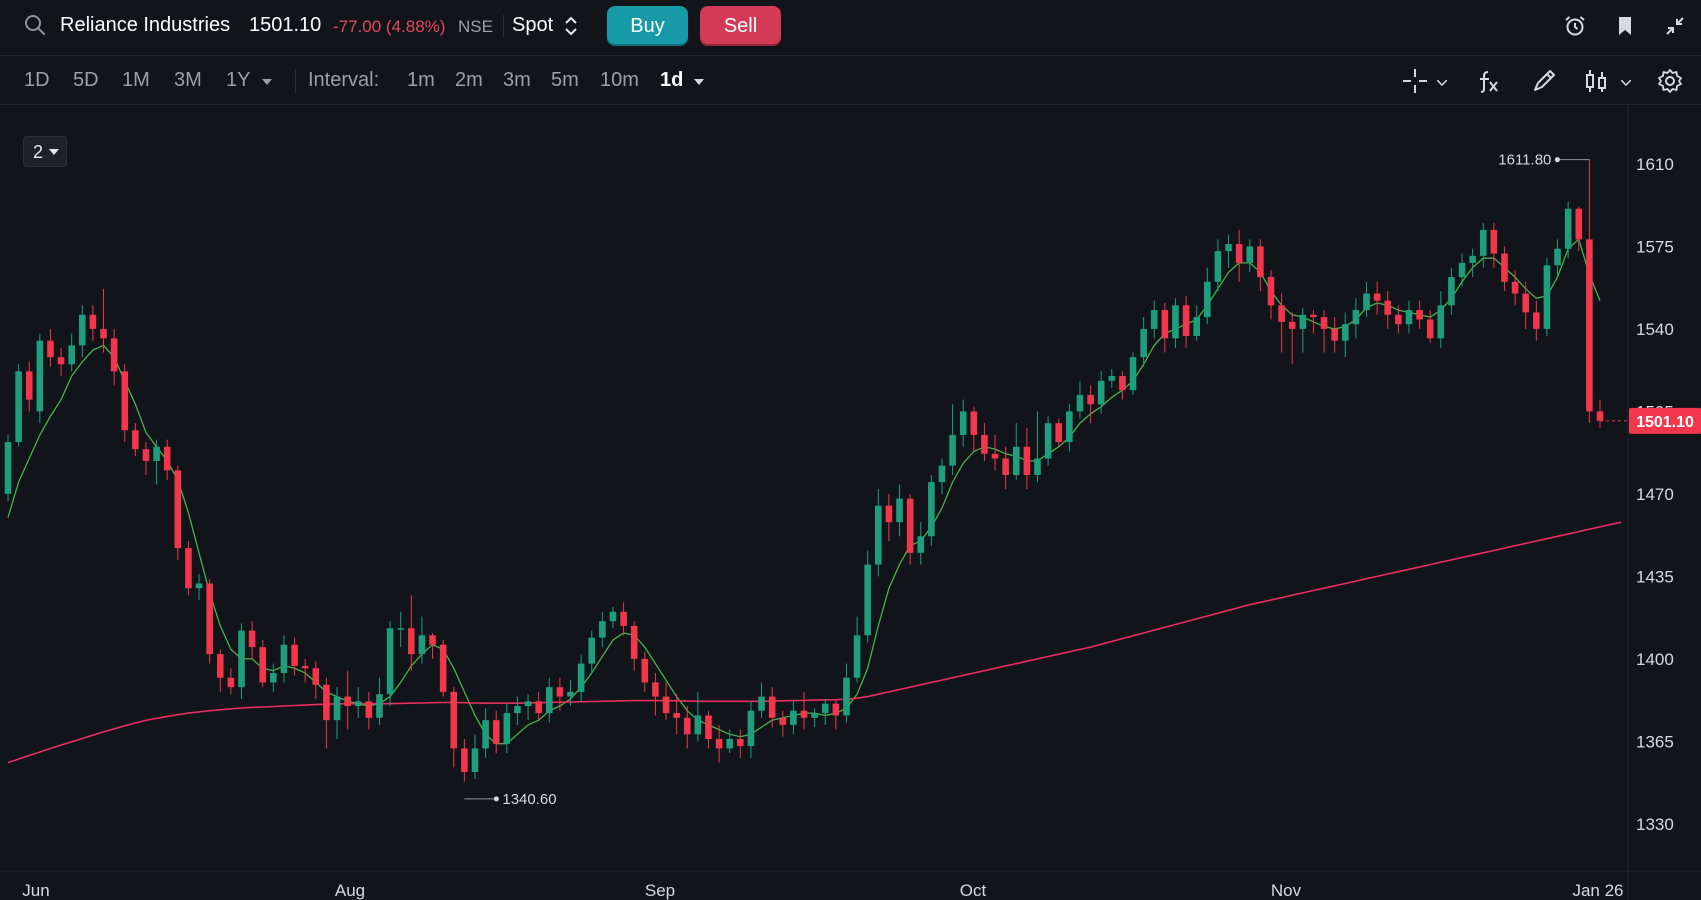 The height and width of the screenshot is (900, 1701). Describe the element at coordinates (672, 80) in the screenshot. I see `interval-1d: 1d` at that location.